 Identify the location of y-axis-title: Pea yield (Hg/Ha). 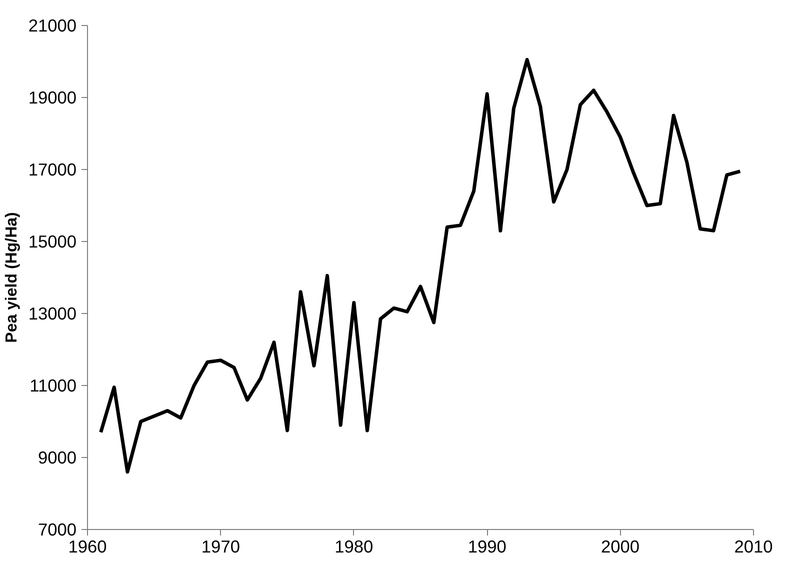
(11, 277).